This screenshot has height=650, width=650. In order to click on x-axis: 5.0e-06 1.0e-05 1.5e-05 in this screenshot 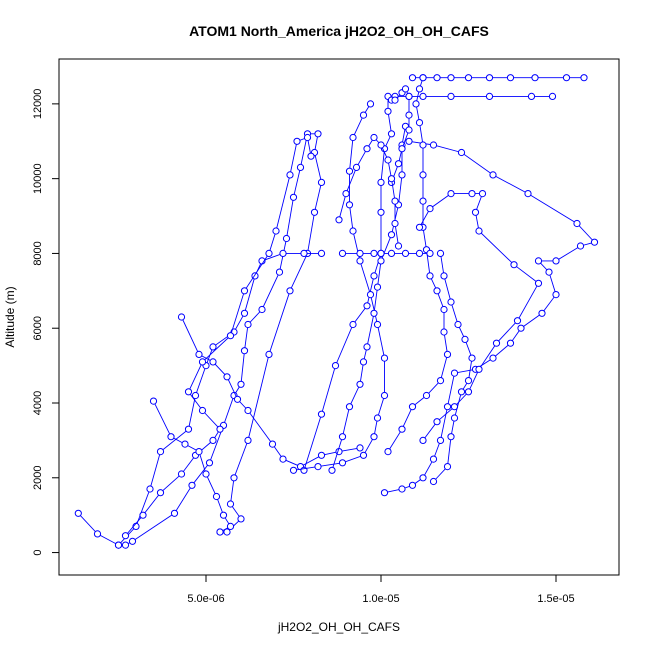, I will do `click(381, 590)`.